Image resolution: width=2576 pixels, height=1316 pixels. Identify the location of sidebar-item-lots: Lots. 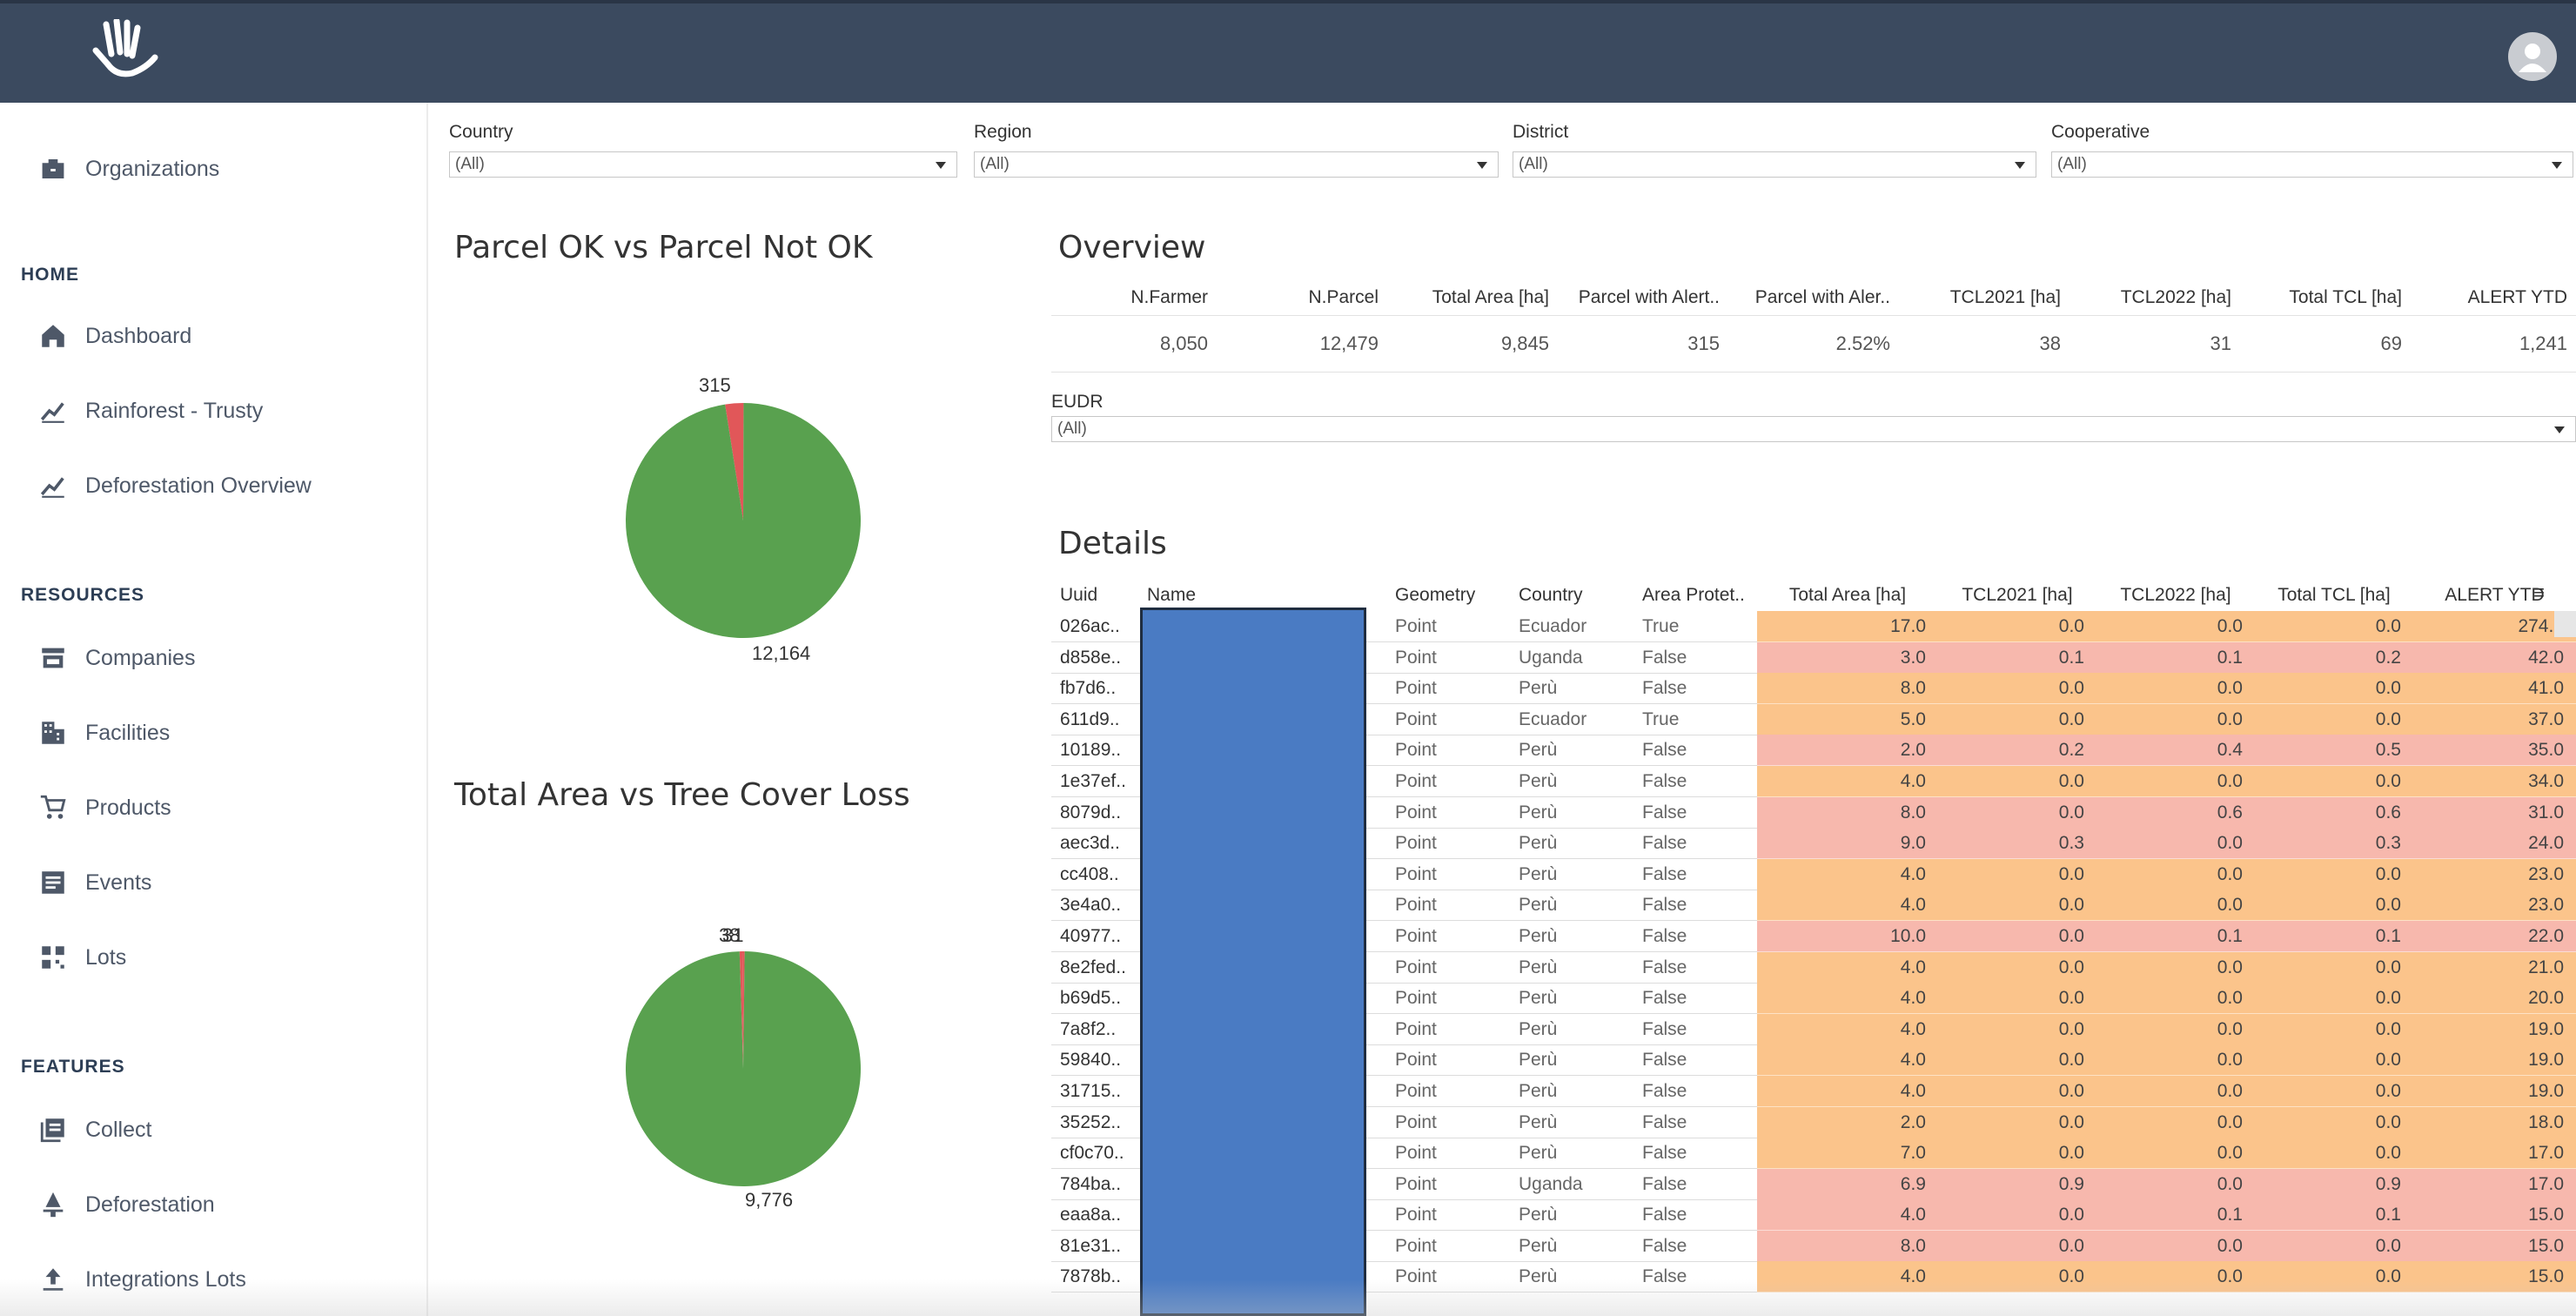
(82, 958).